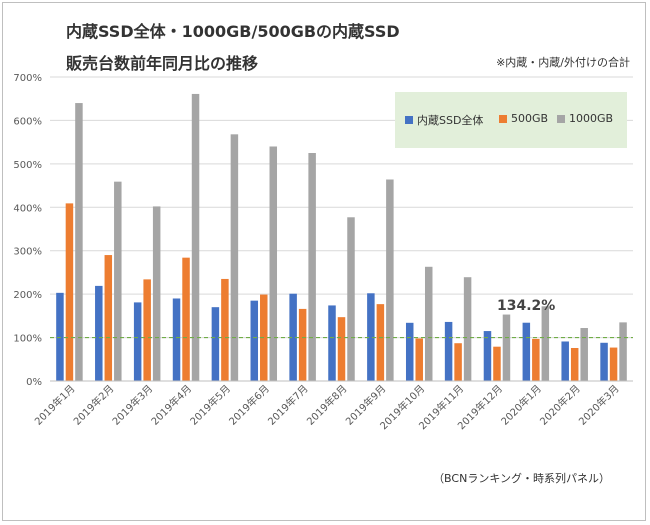 The height and width of the screenshot is (525, 650). Describe the element at coordinates (530, 118) in the screenshot. I see `legend-label-500gb: 500GB` at that location.